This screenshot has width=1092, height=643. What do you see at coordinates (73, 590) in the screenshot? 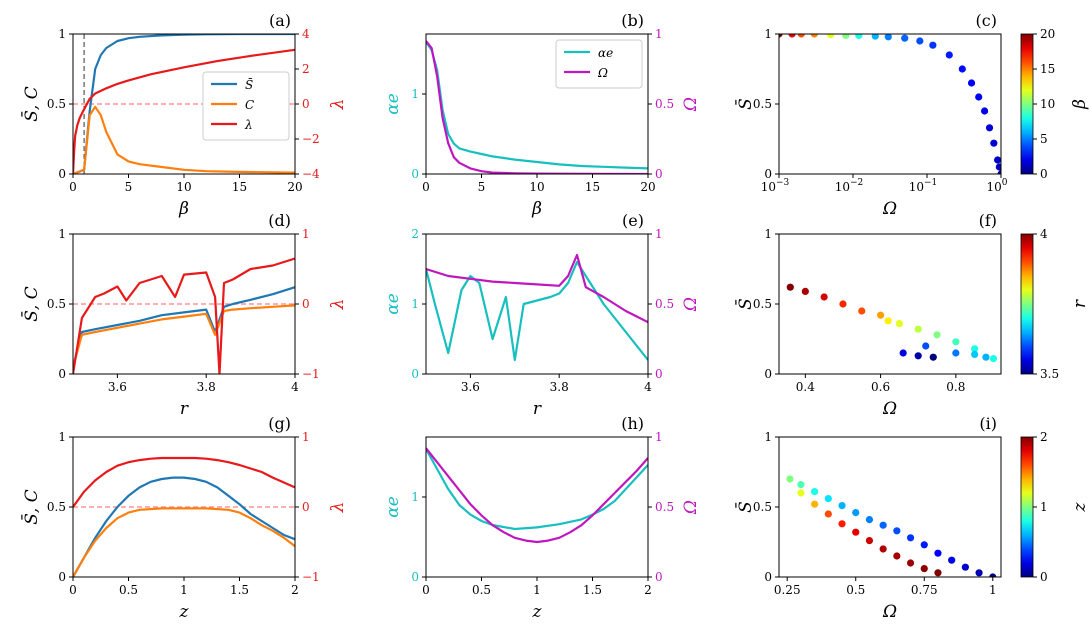
I see `x-tick-label-g: 0` at bounding box center [73, 590].